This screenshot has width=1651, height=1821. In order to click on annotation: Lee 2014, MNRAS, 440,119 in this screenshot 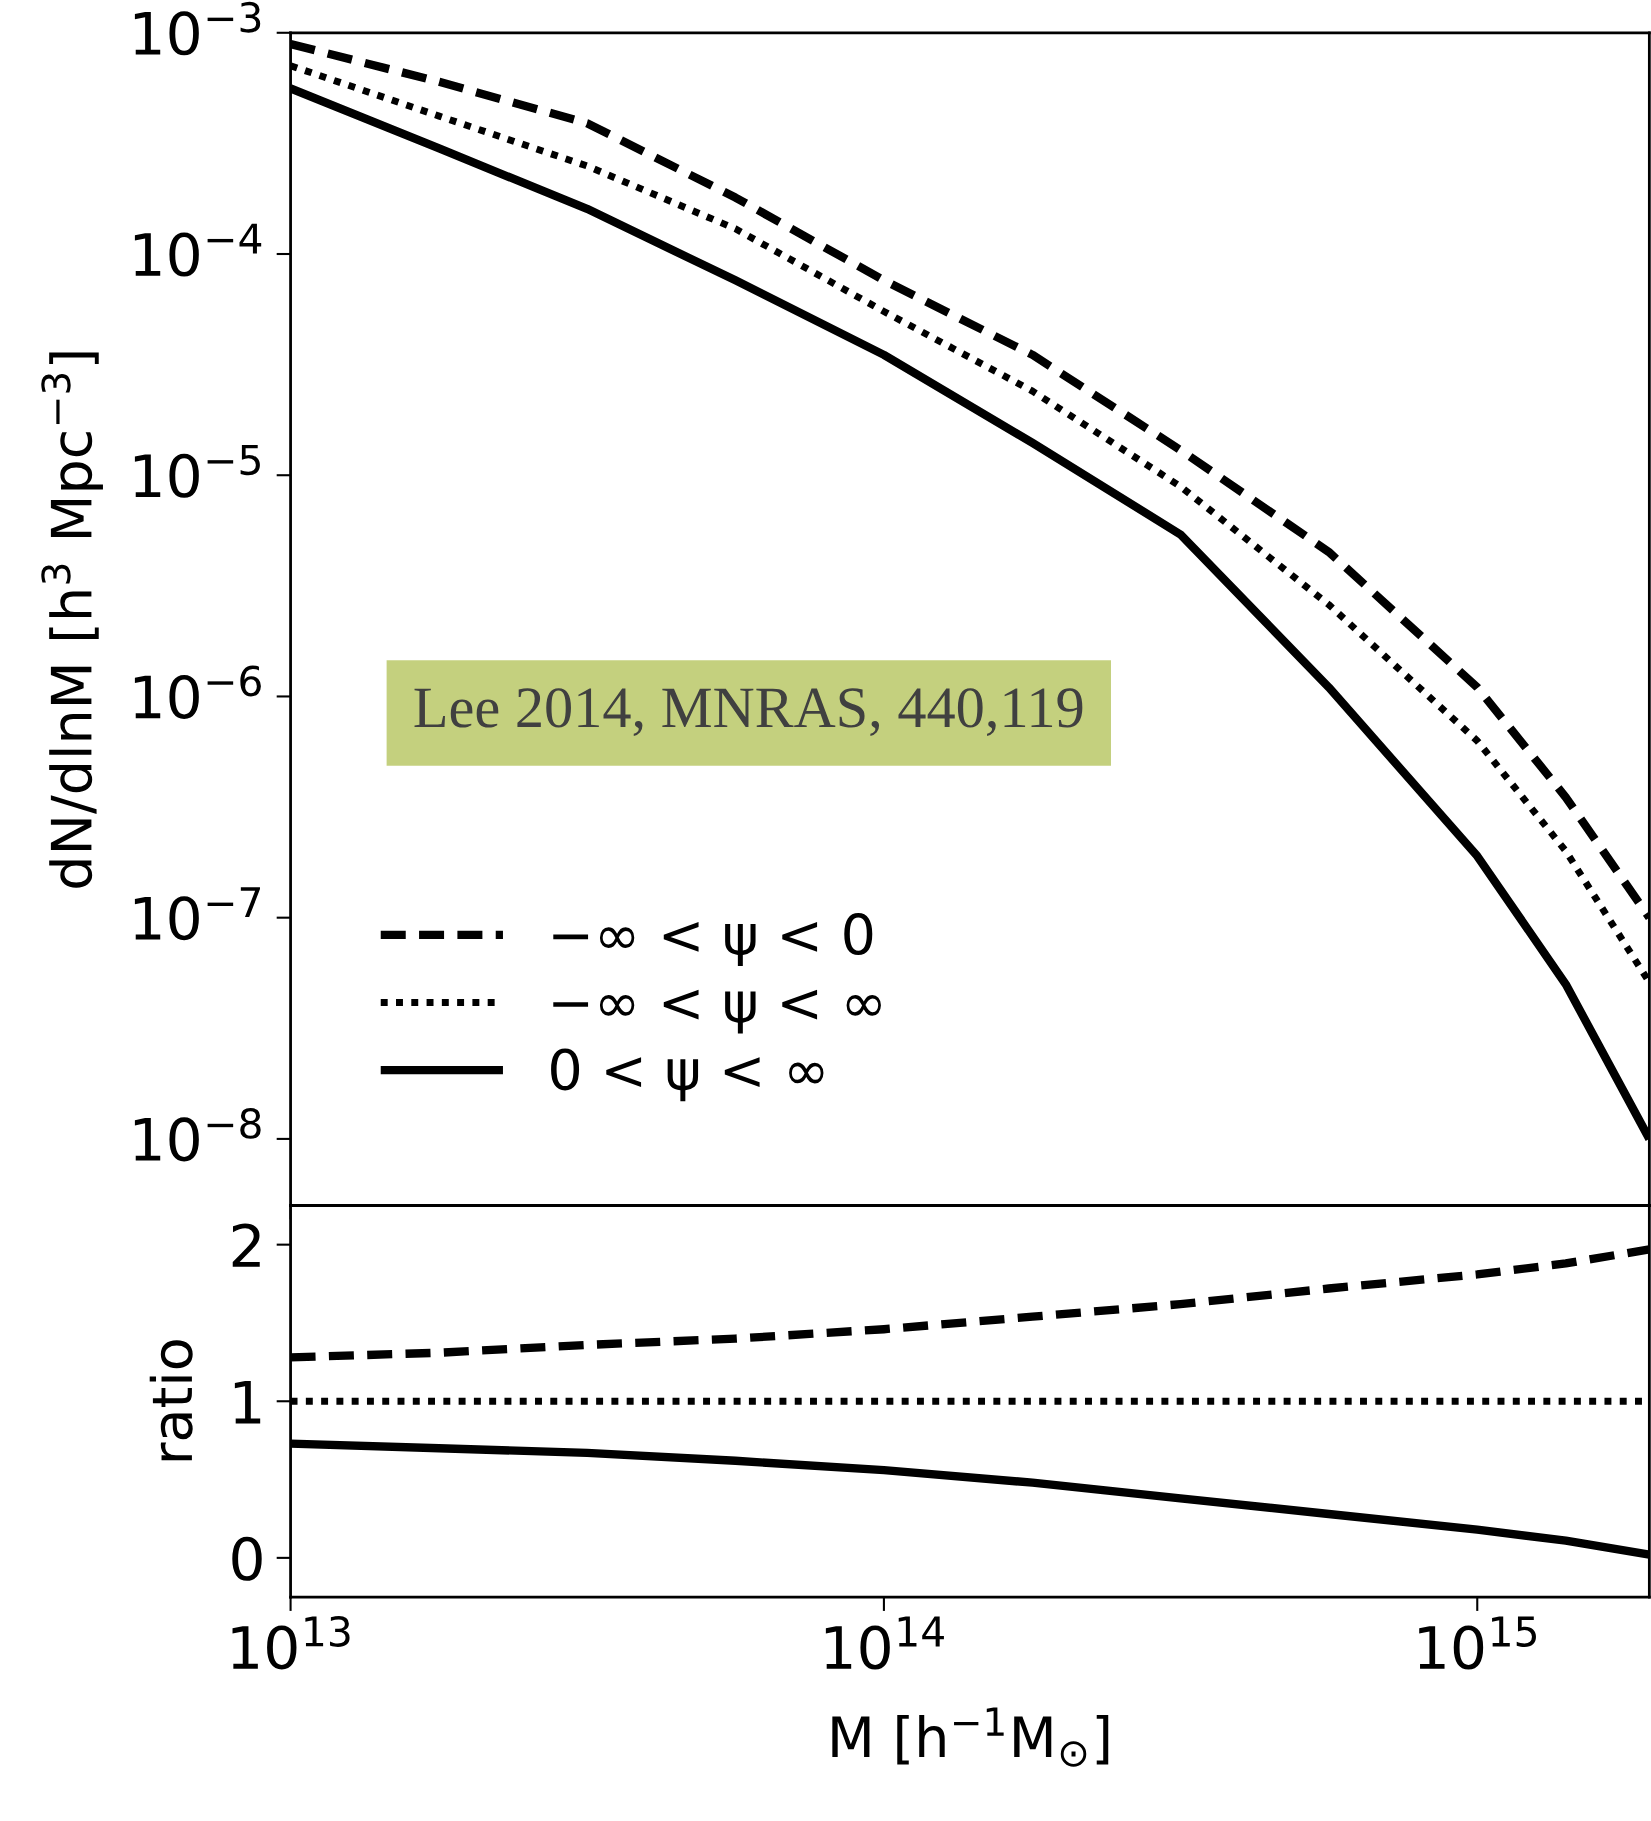, I will do `click(748, 712)`.